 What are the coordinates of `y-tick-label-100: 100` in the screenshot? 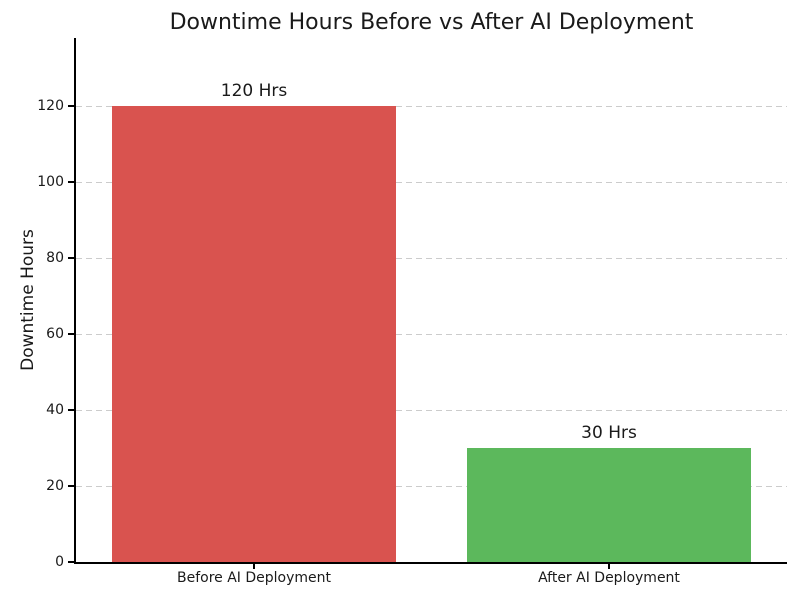 It's located at (50, 182).